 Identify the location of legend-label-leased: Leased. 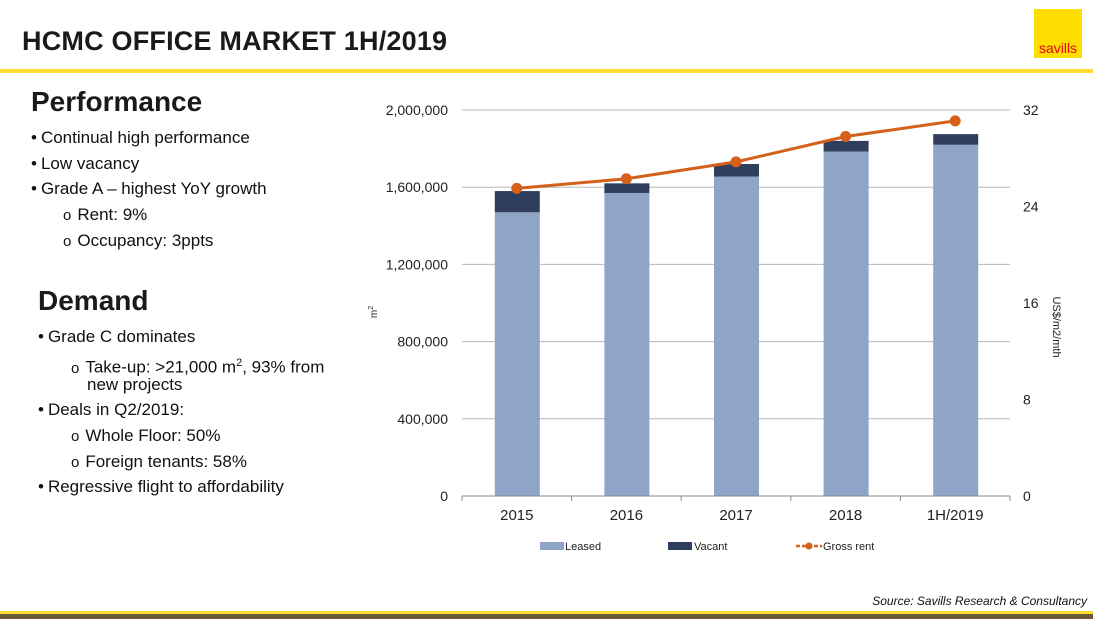
(583, 547).